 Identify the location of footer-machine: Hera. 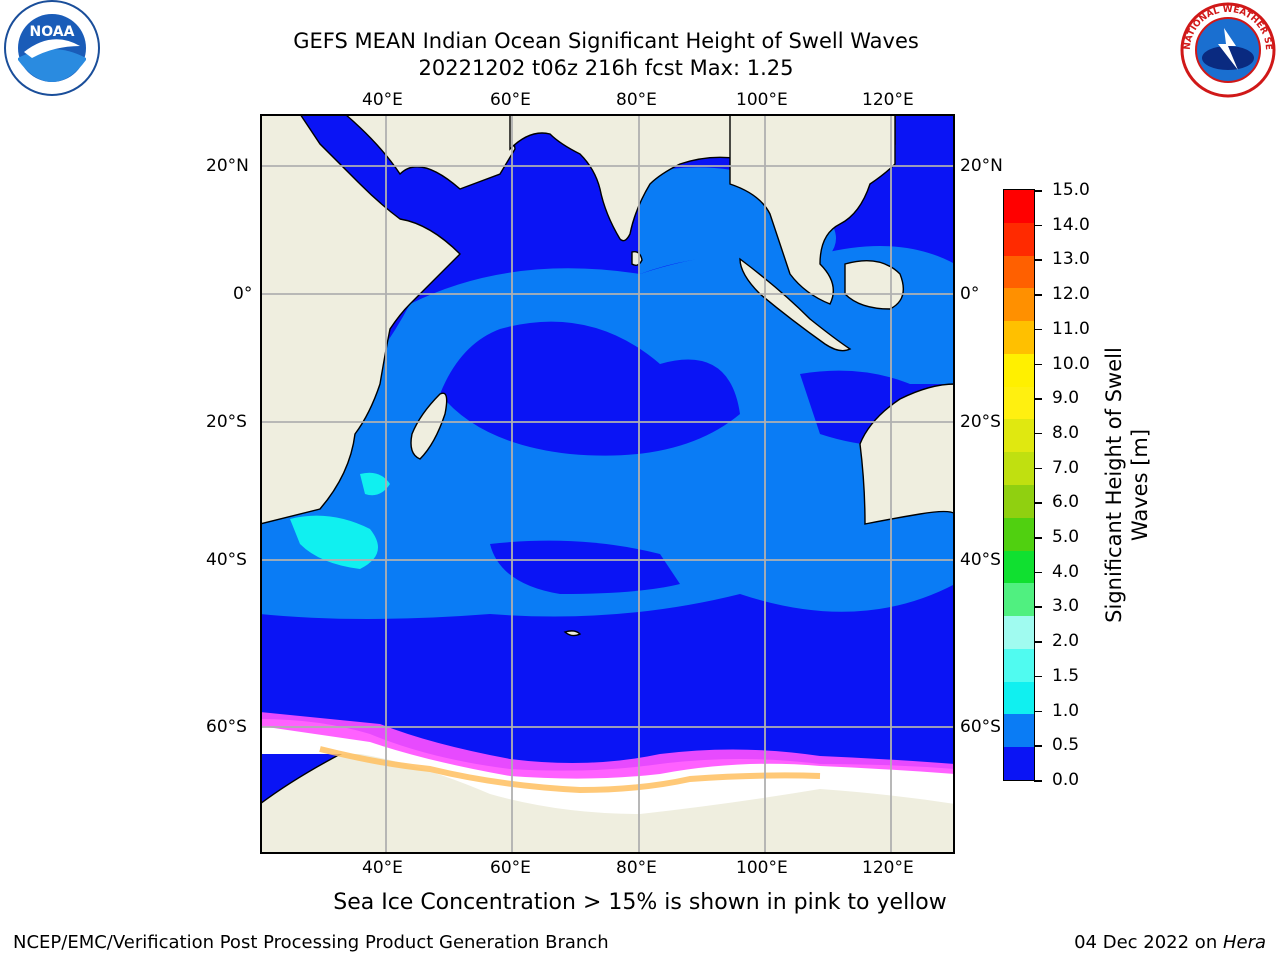
(1244, 942).